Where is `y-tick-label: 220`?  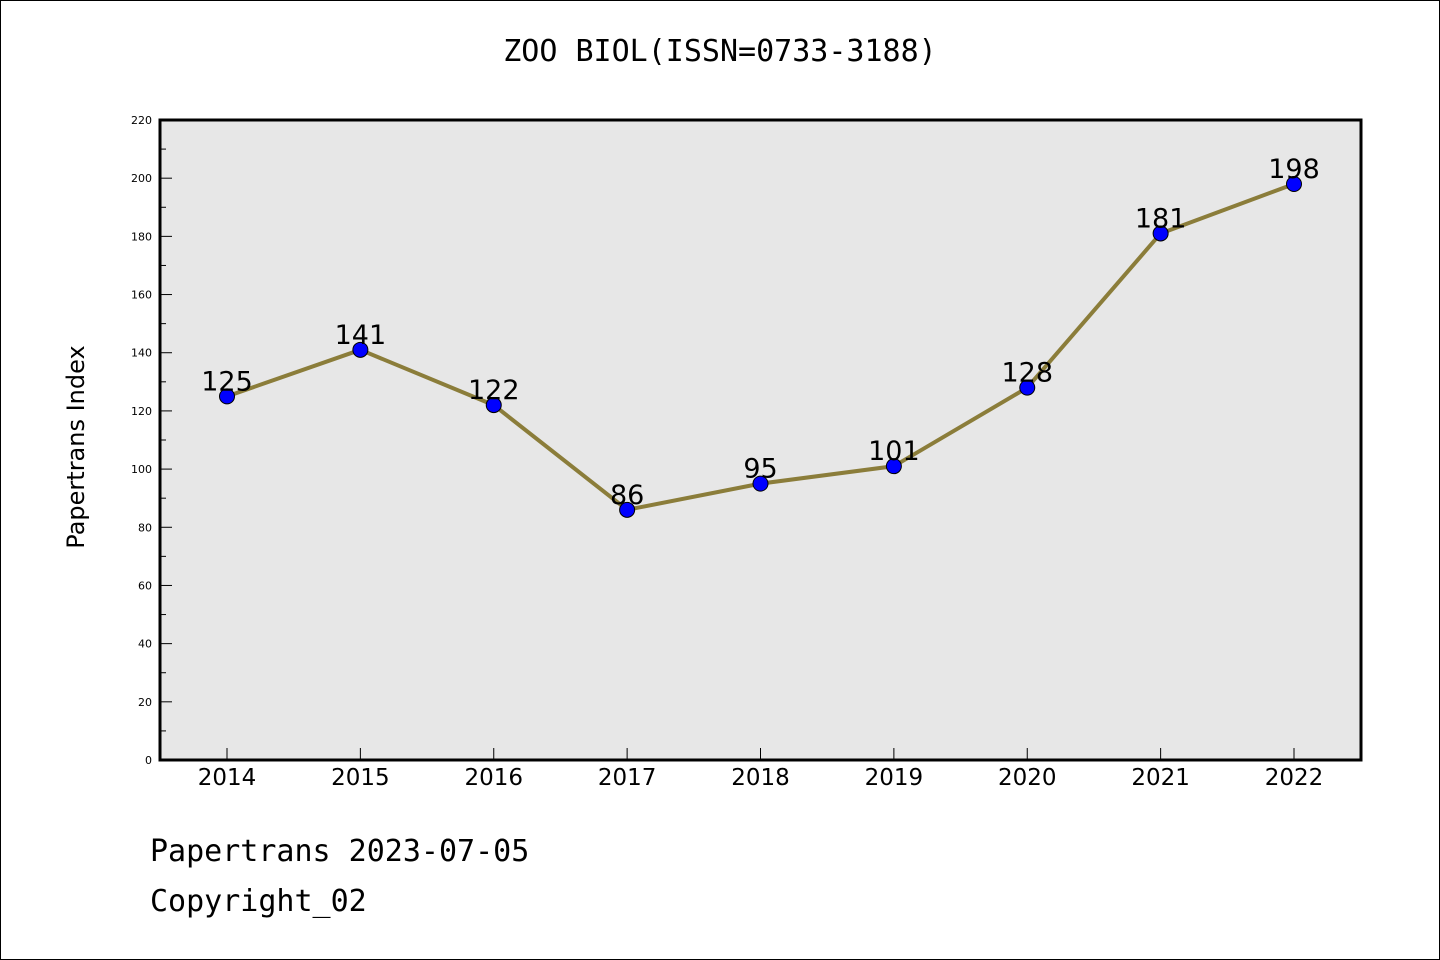 y-tick-label: 220 is located at coordinates (141, 120).